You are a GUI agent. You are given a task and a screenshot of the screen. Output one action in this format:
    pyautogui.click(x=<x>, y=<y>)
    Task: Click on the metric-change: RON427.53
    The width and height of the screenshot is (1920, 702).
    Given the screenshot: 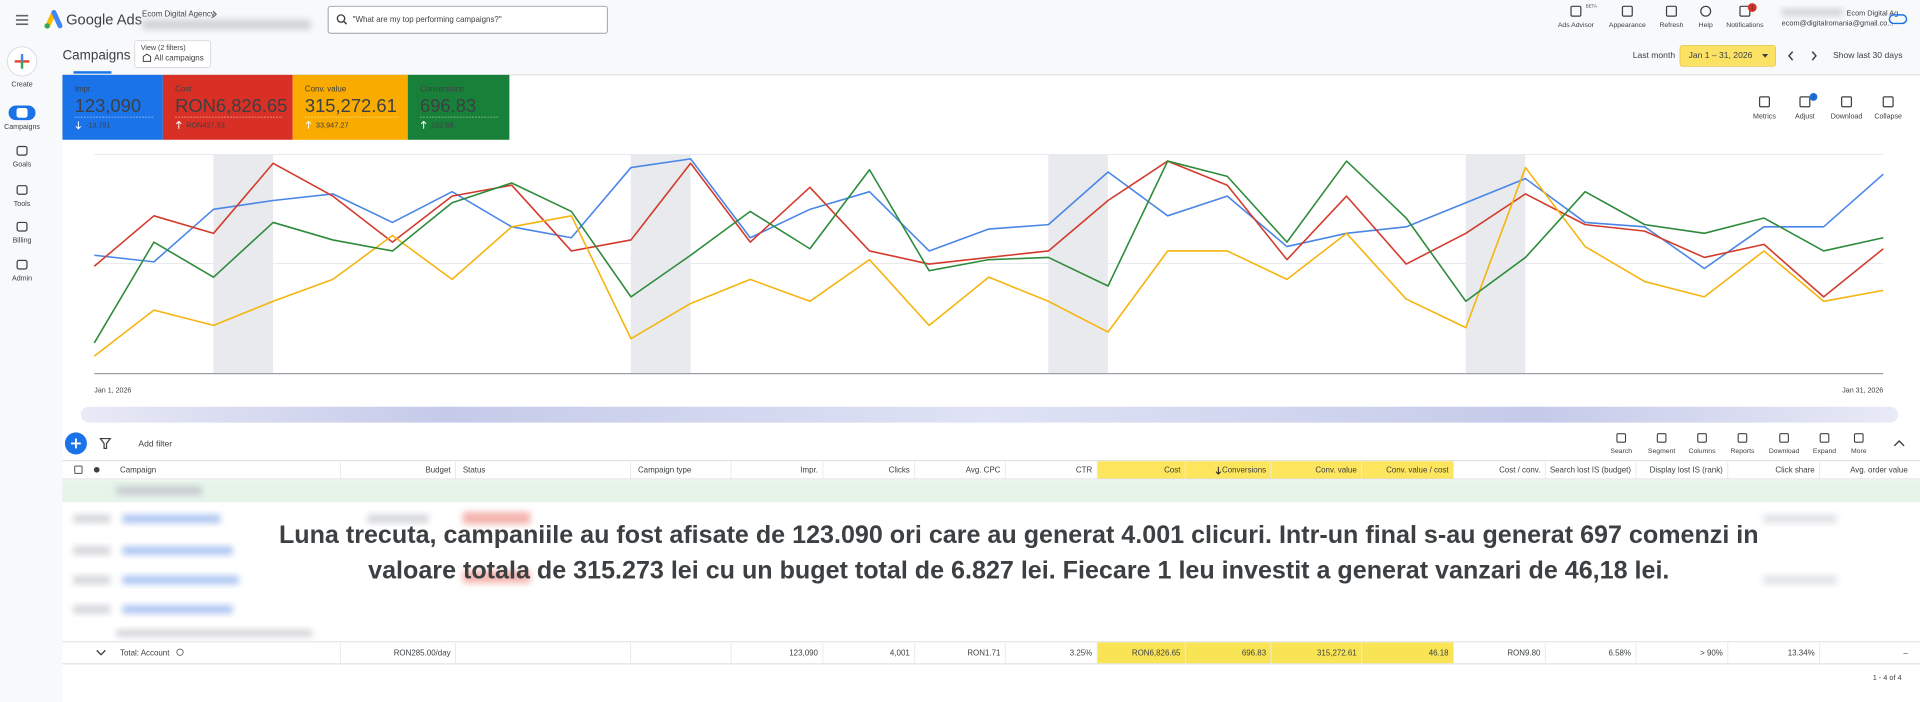 What is the action you would take?
    pyautogui.click(x=205, y=125)
    